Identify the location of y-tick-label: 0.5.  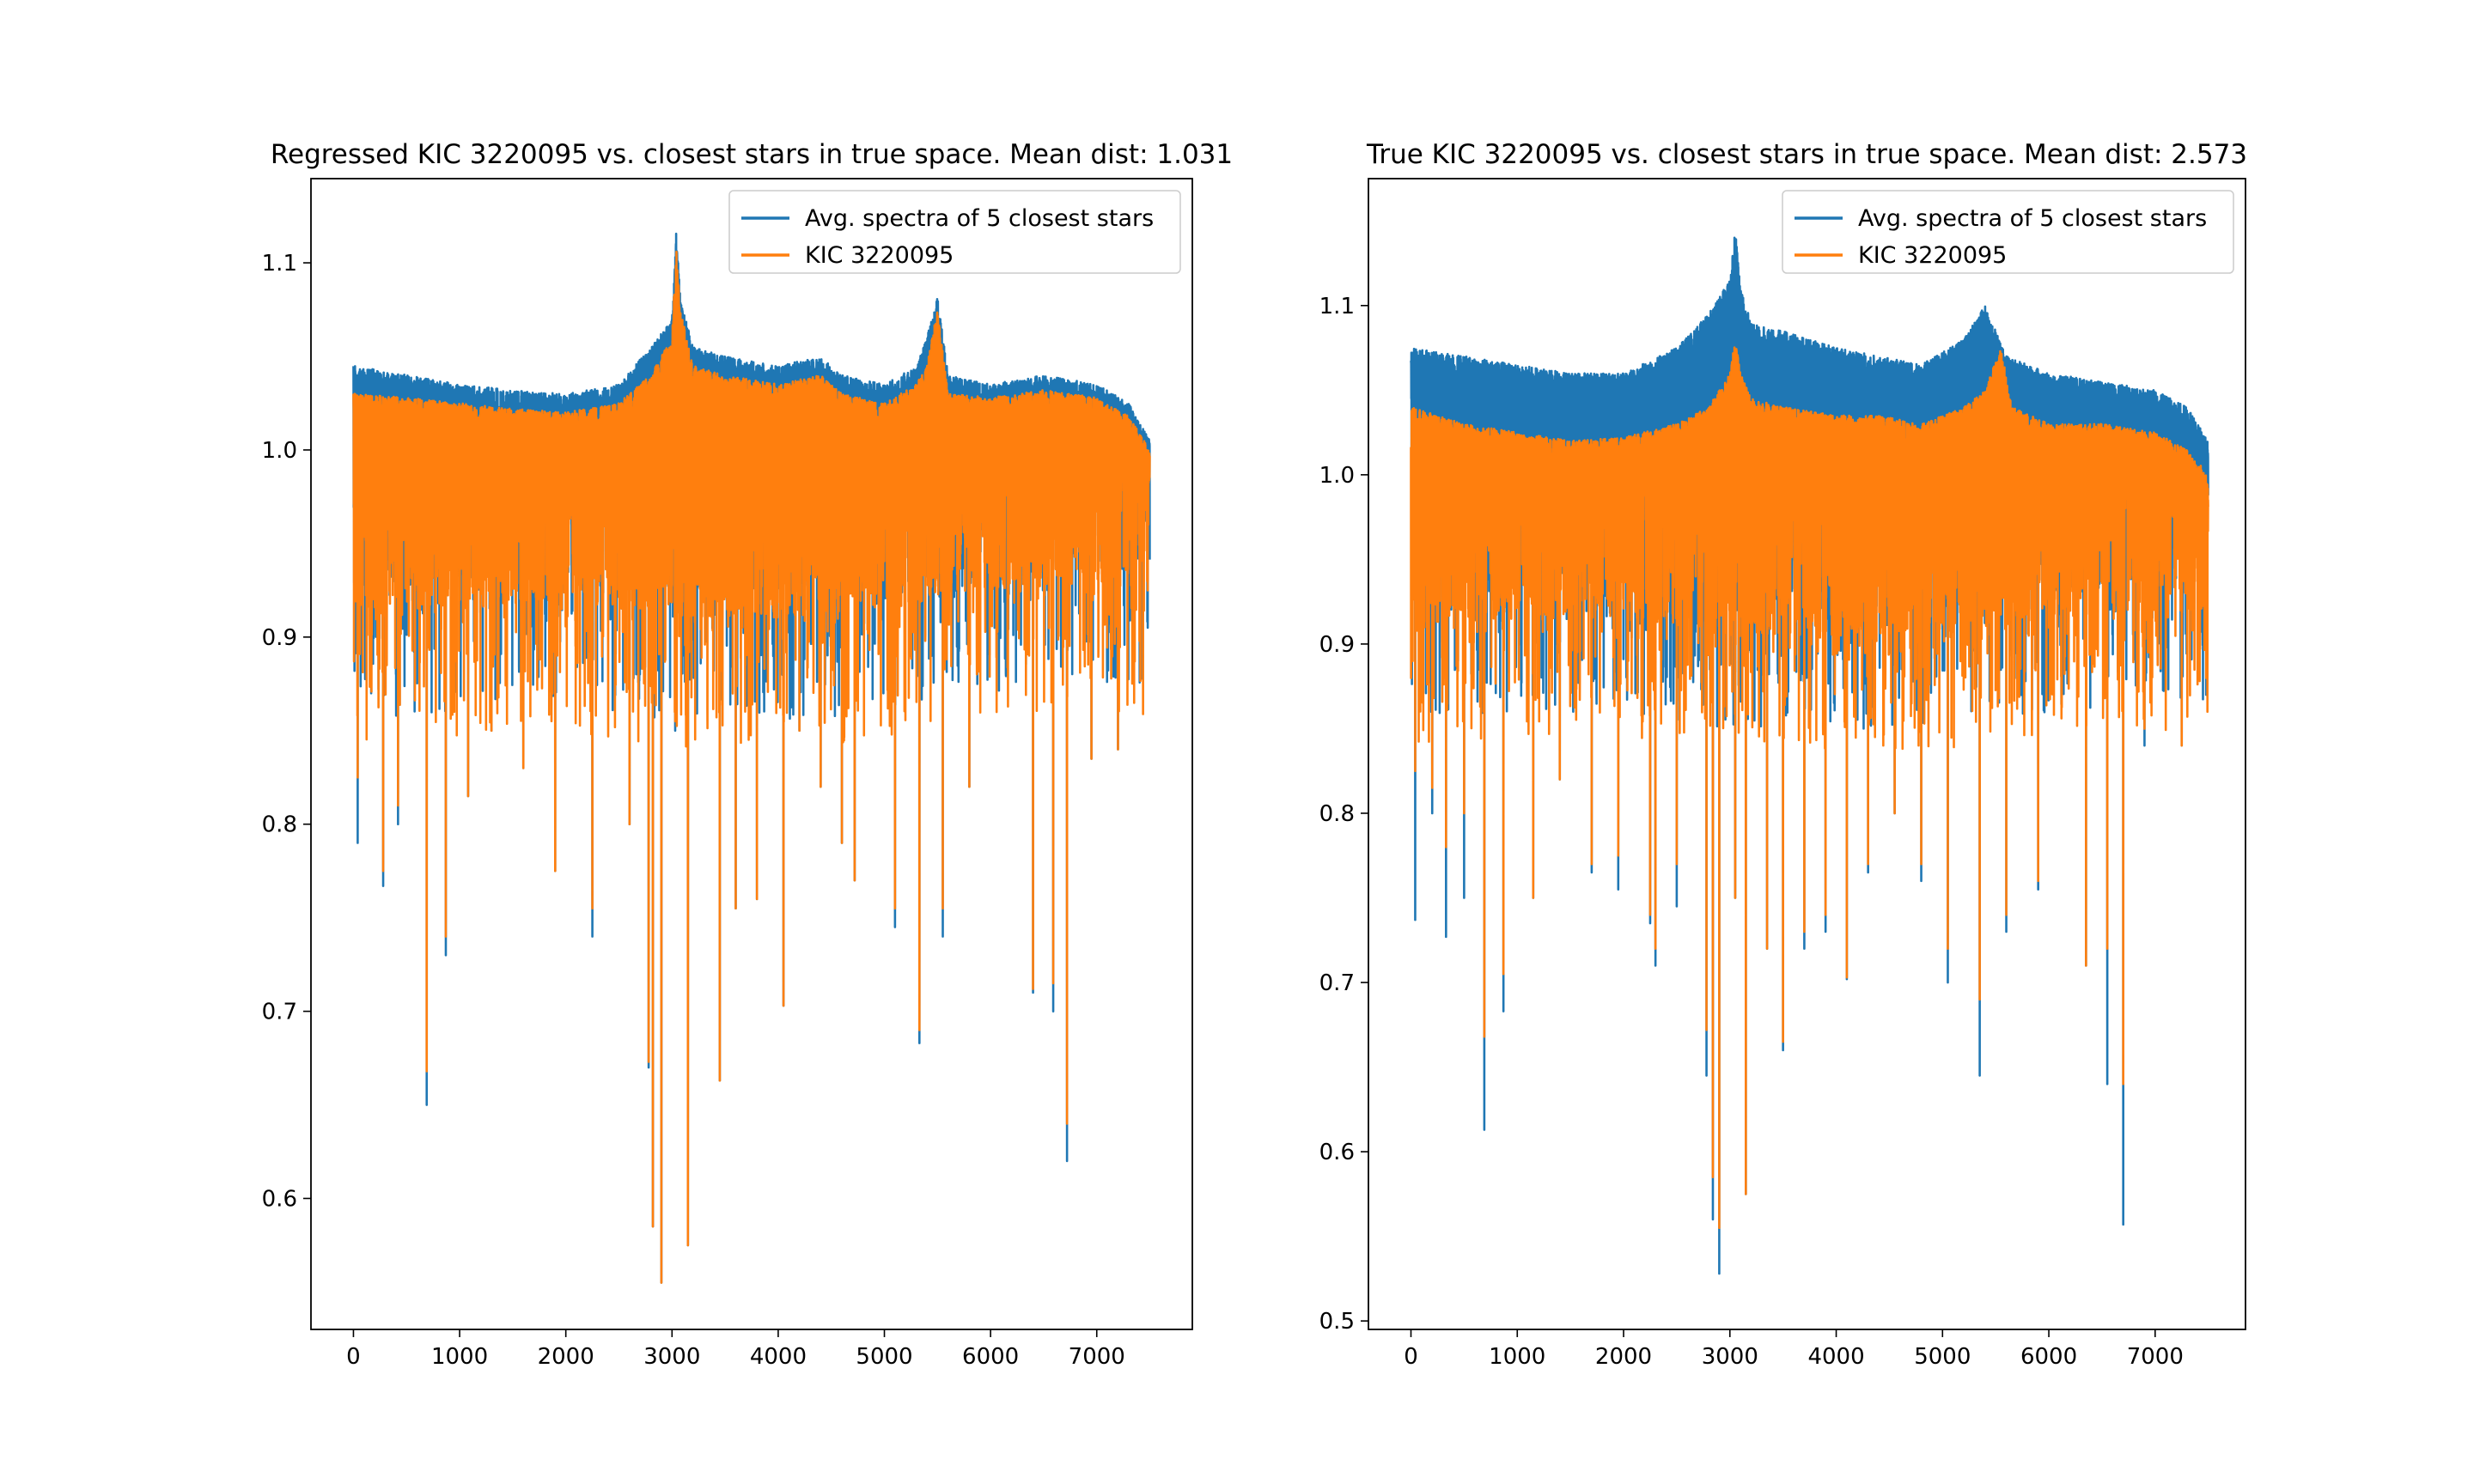
(1337, 1322).